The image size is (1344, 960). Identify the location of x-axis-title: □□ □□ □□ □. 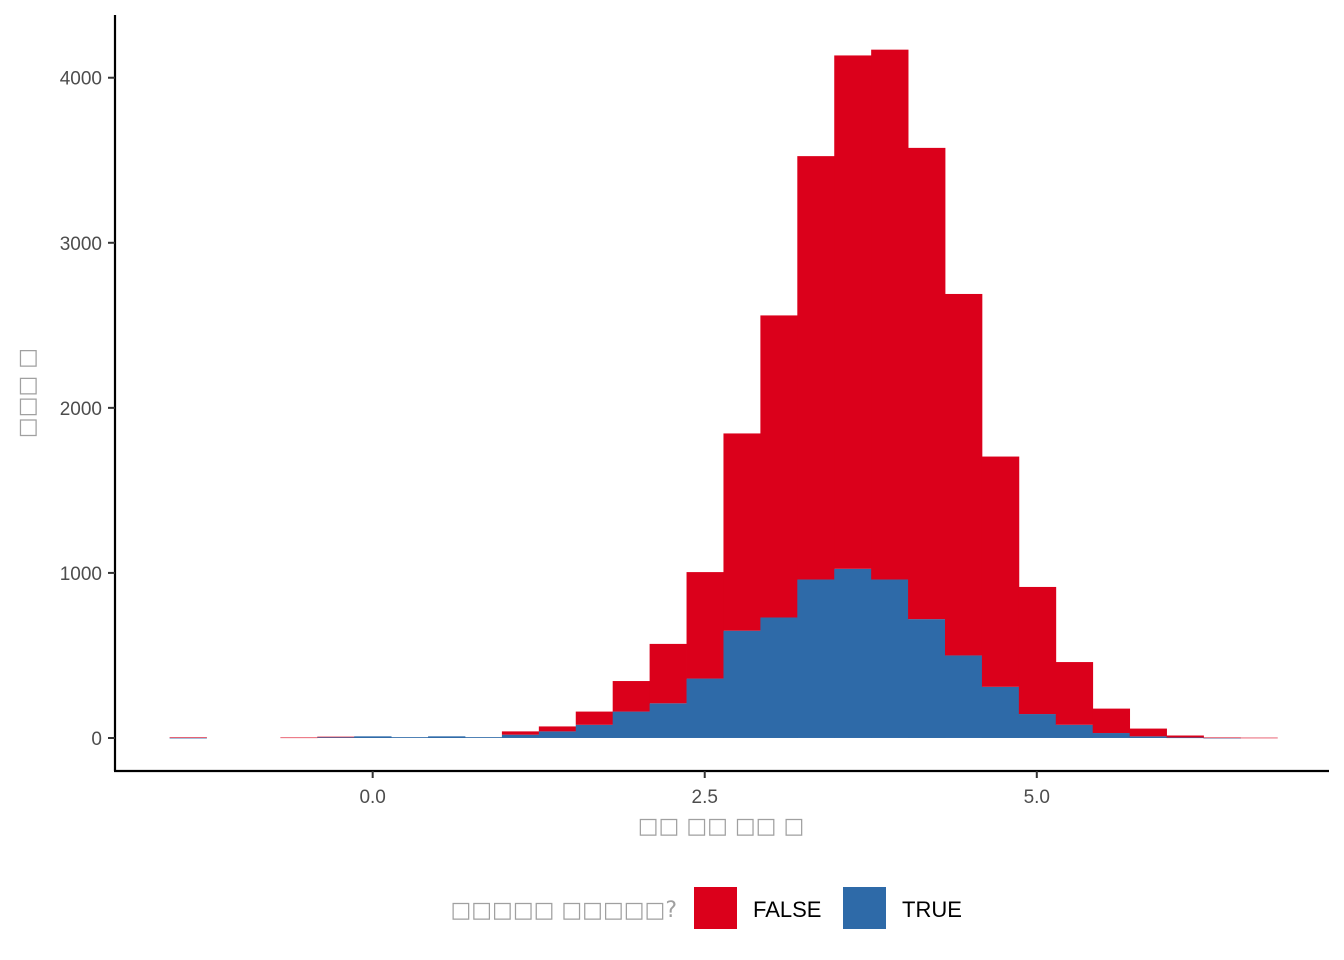
(721, 826).